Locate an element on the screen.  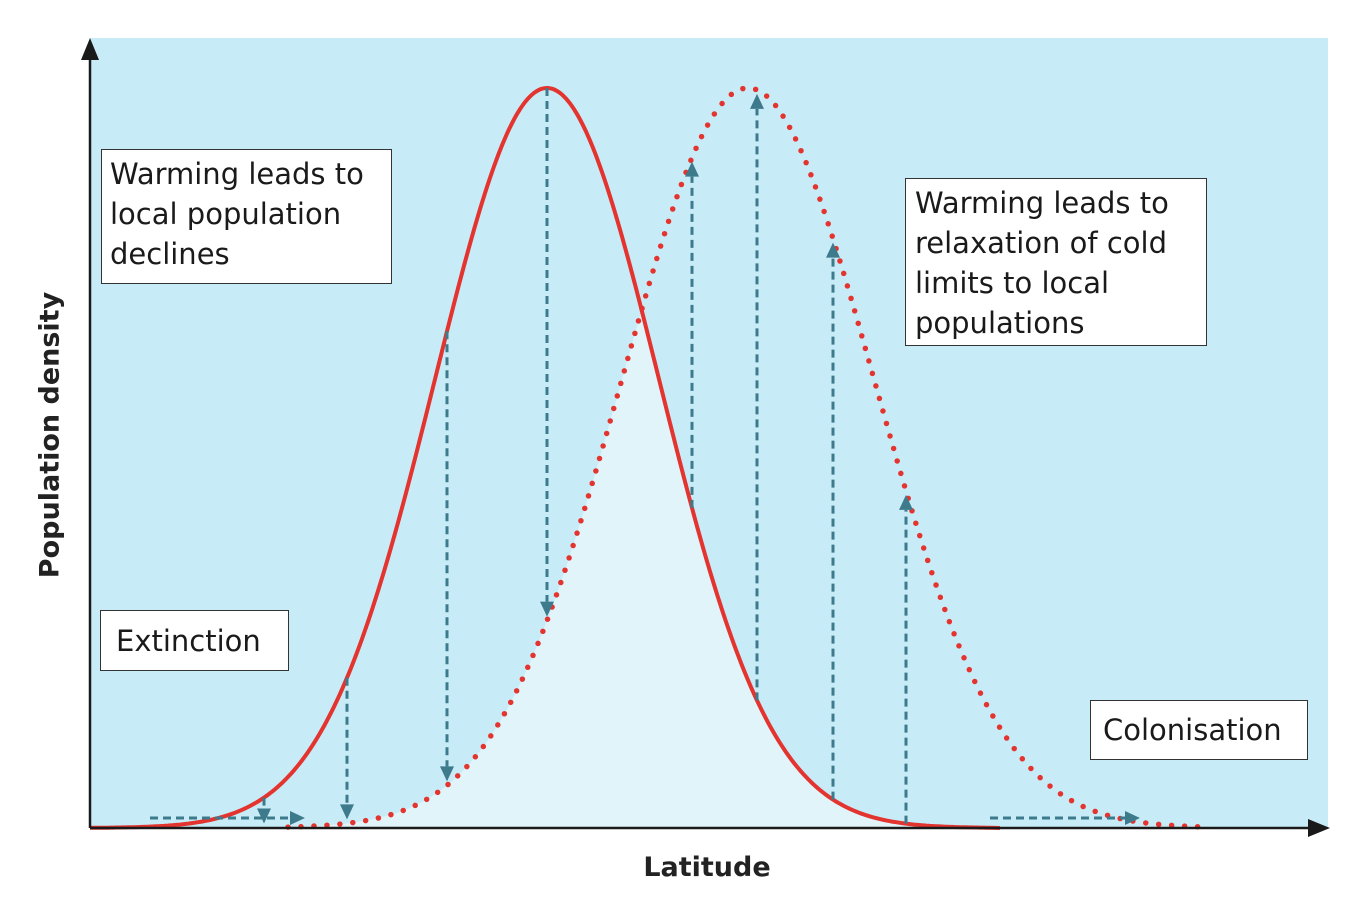
annotation-extinction: Extinction is located at coordinates (194, 640).